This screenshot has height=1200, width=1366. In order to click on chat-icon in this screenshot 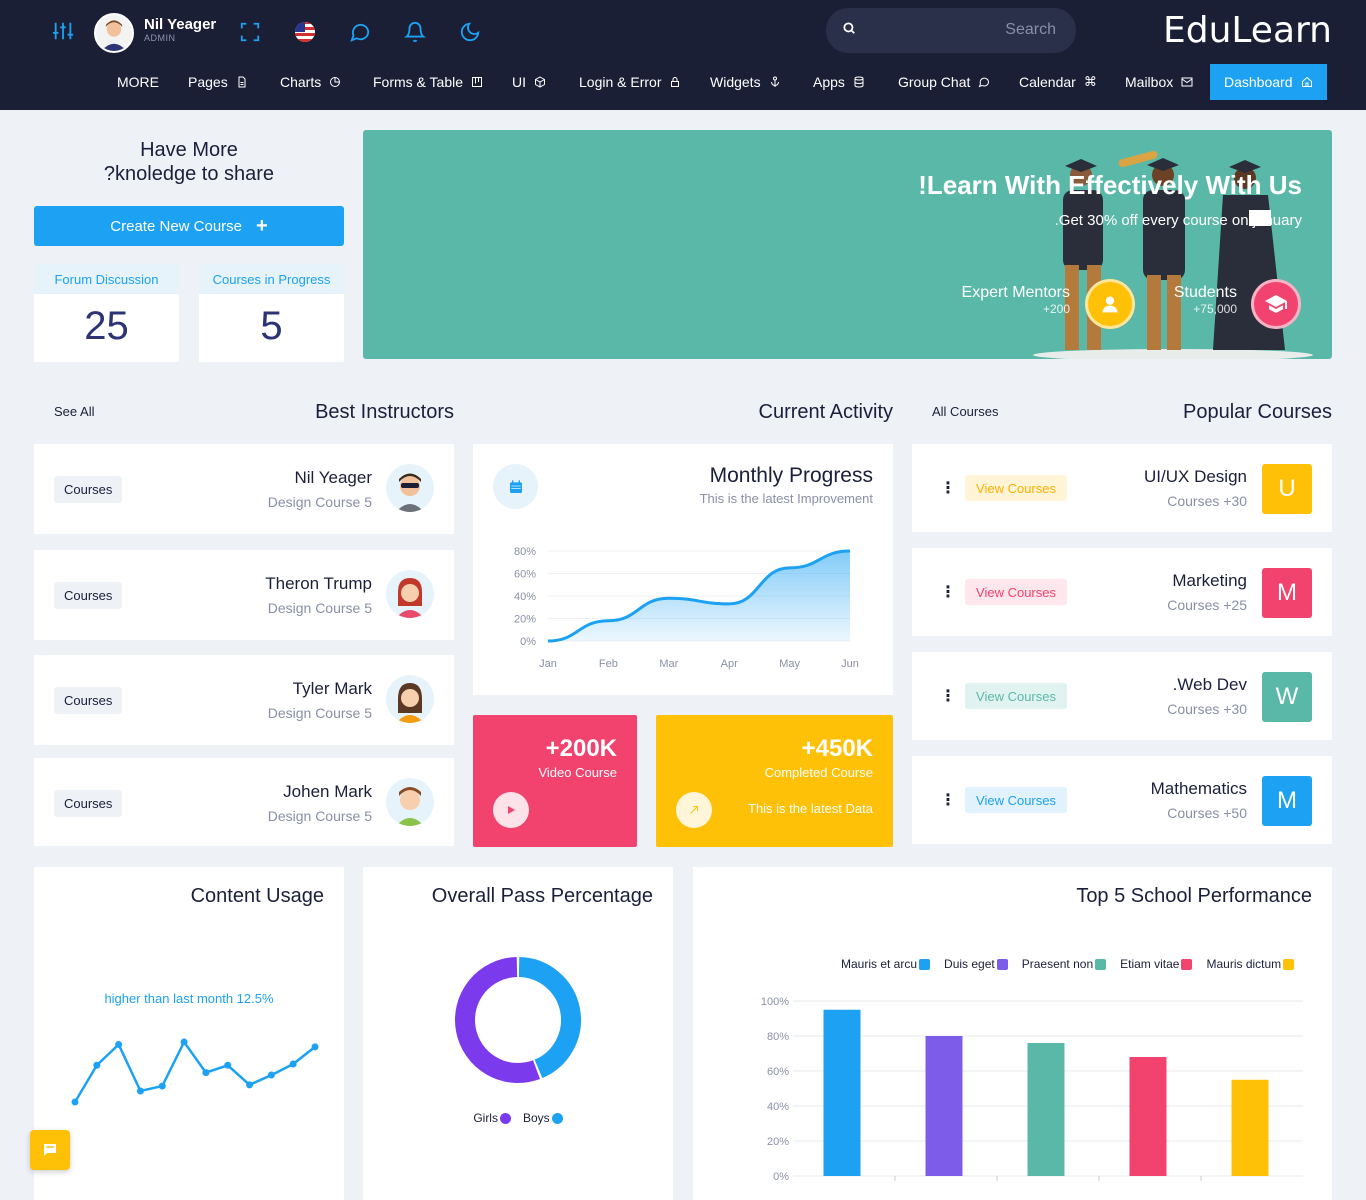, I will do `click(360, 32)`.